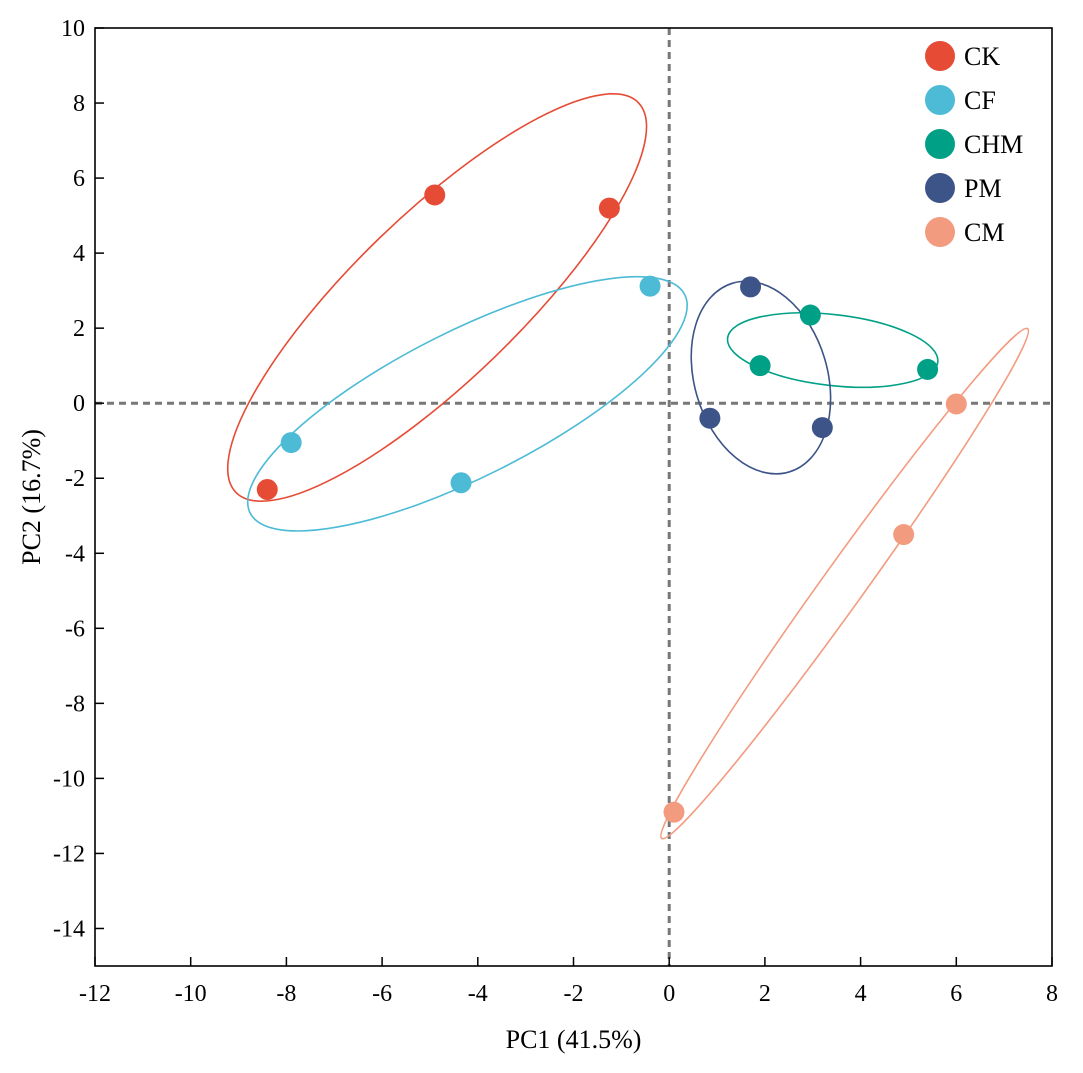 This screenshot has width=1083, height=1073. I want to click on ellipse-chm, so click(832, 350).